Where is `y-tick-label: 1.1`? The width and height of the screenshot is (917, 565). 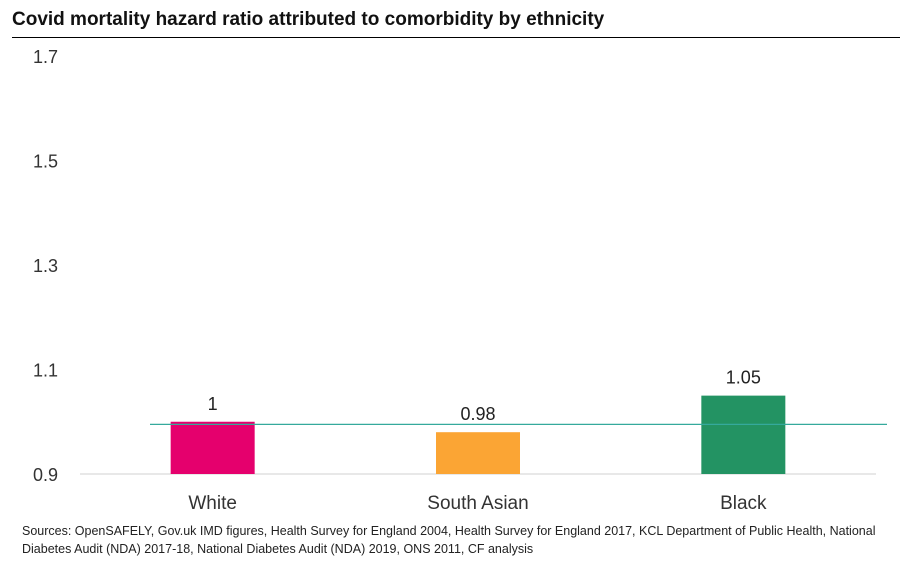
y-tick-label: 1.1 is located at coordinates (45, 371).